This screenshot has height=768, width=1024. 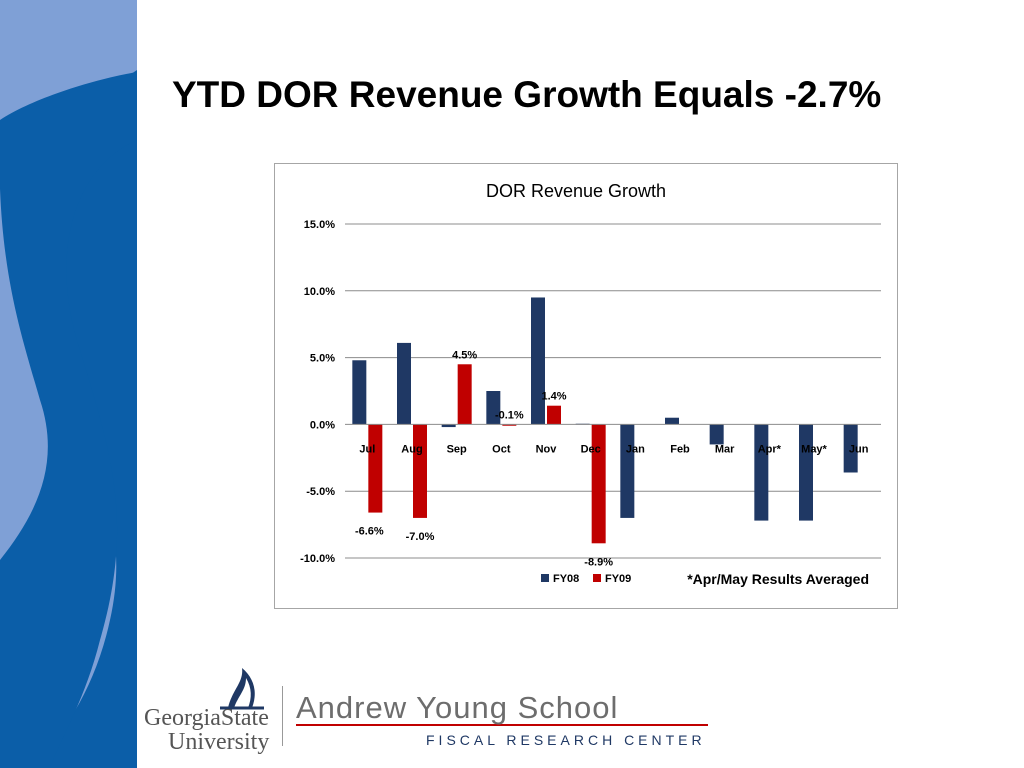 I want to click on x-tick-label: Dec, so click(x=591, y=449).